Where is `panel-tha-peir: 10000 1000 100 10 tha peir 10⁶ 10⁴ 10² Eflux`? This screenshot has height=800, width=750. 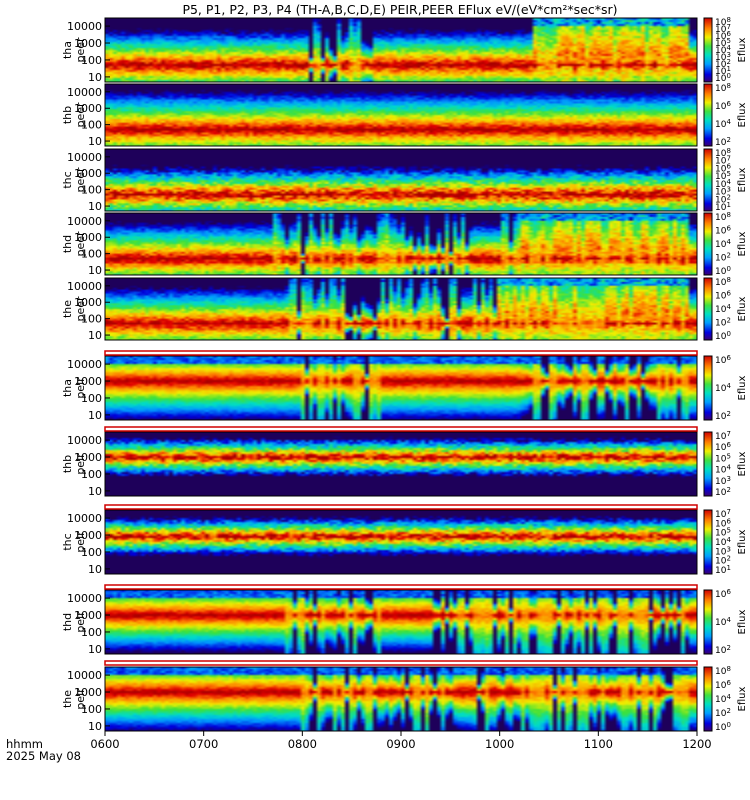
panel-tha-peir: 10000 1000 100 10 tha peir 10⁶ 10⁴ 10² Eflux is located at coordinates (404, 388).